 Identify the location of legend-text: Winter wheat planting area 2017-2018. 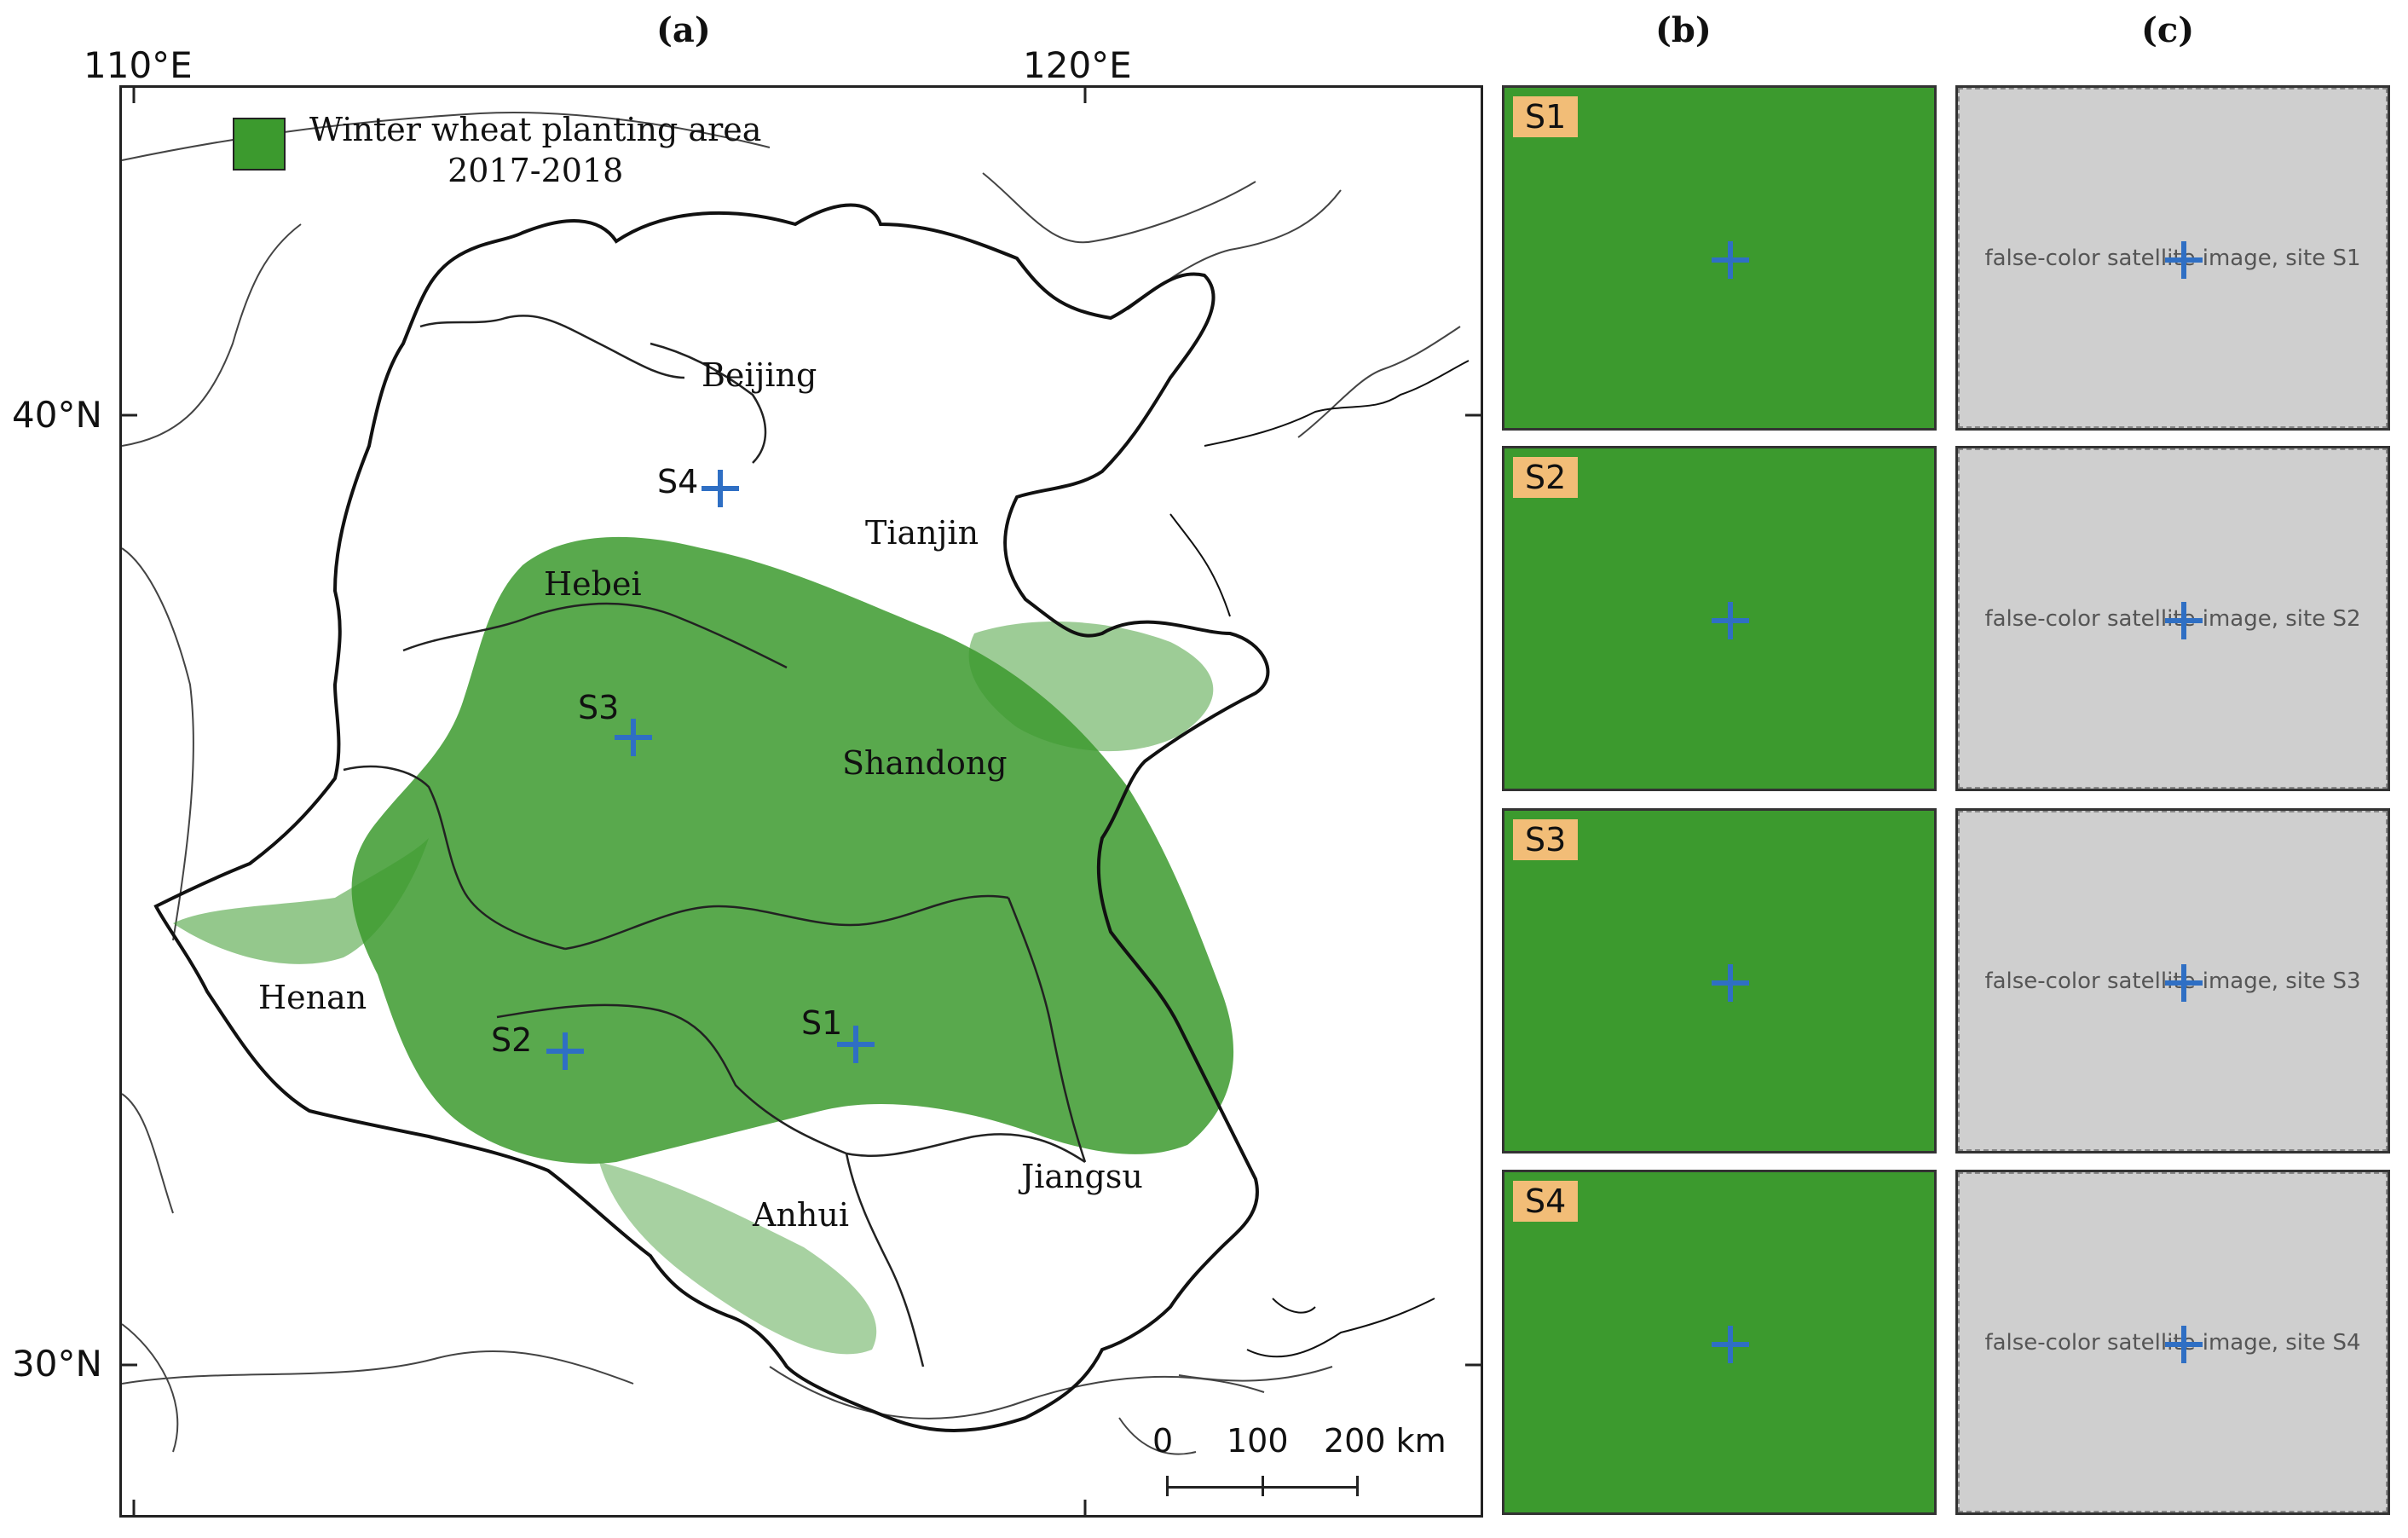
(535, 150).